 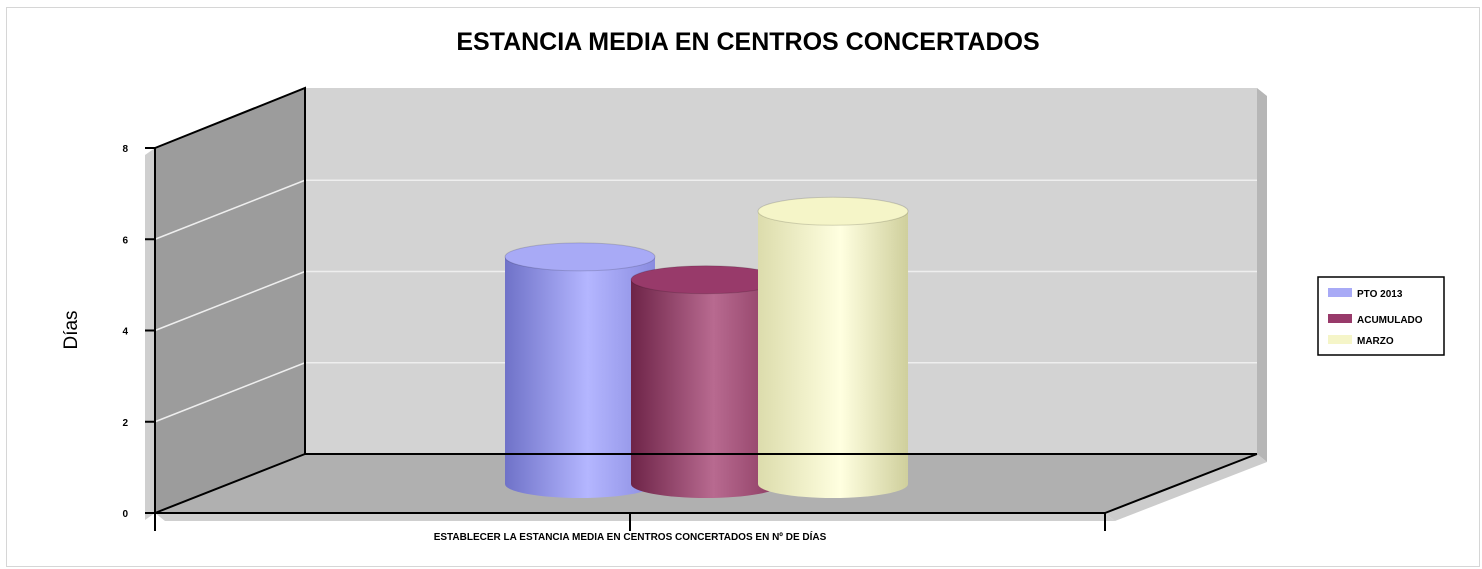 I want to click on y-tick-label: 6, so click(x=125, y=240).